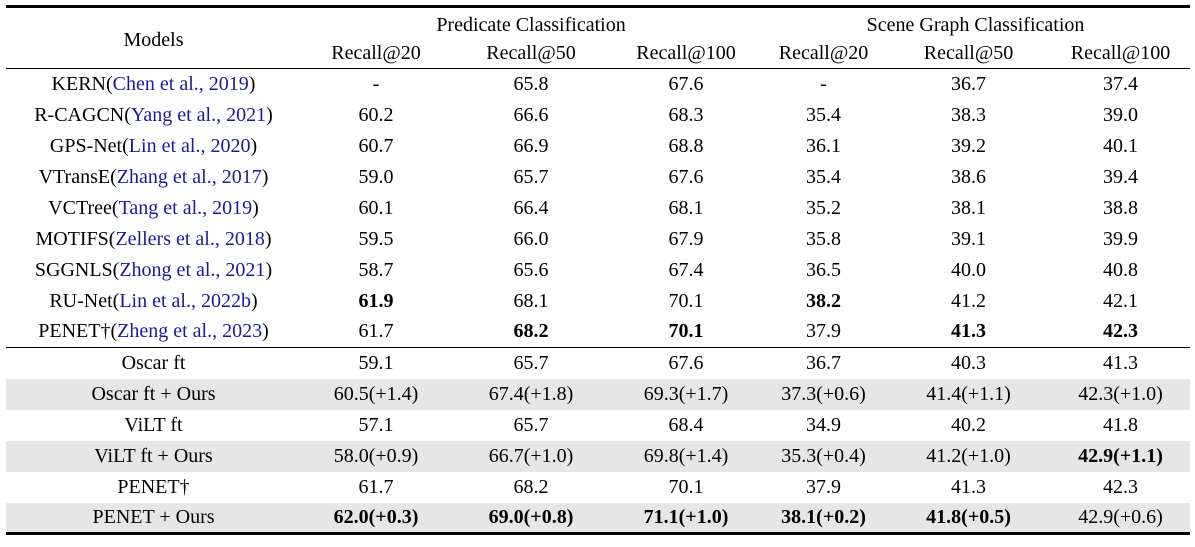  I want to click on value-cell: 39.1, so click(969, 238).